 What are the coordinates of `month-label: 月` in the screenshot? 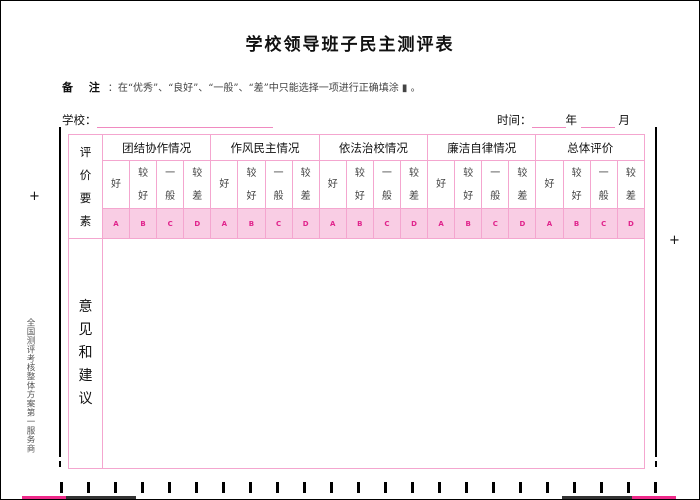 It's located at (624, 120).